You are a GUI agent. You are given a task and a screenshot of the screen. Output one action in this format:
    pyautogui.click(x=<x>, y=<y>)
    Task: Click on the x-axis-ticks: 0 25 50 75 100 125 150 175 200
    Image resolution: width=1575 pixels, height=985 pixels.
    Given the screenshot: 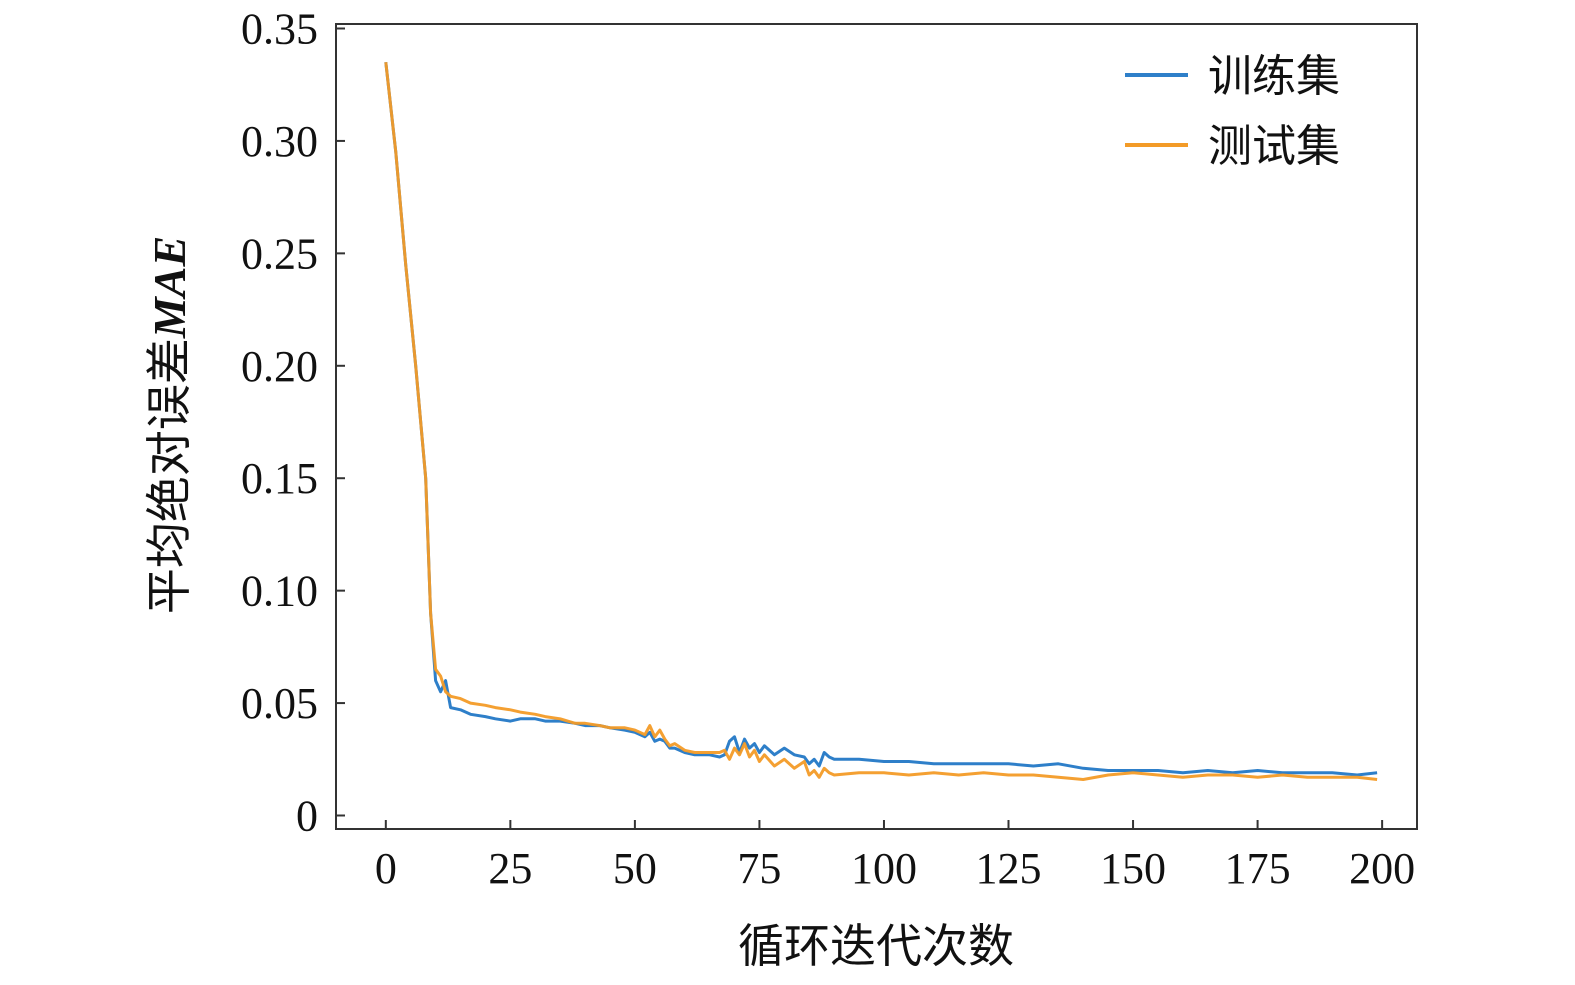 What is the action you would take?
    pyautogui.click(x=895, y=856)
    